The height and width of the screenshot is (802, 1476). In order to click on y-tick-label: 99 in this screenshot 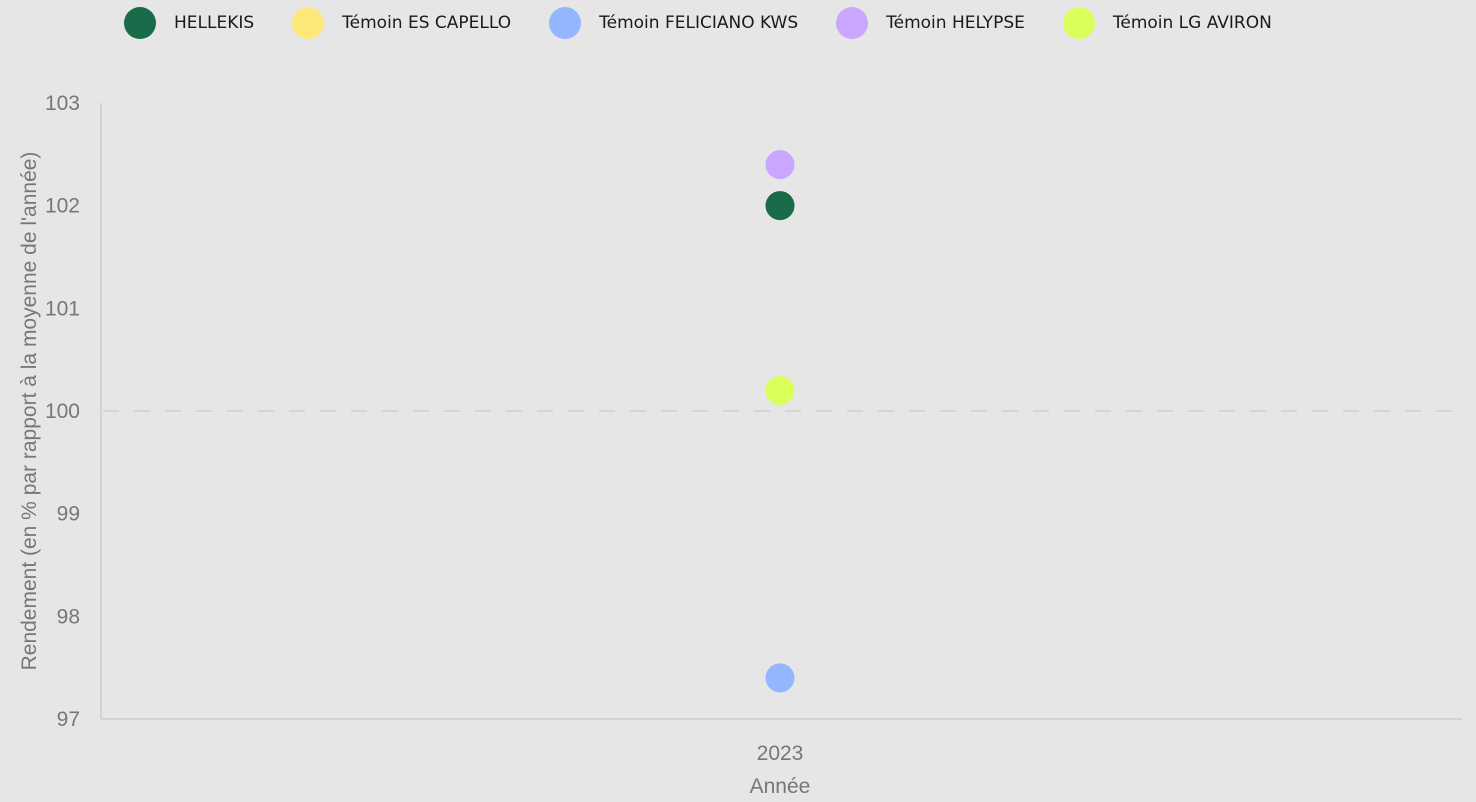, I will do `click(68, 514)`.